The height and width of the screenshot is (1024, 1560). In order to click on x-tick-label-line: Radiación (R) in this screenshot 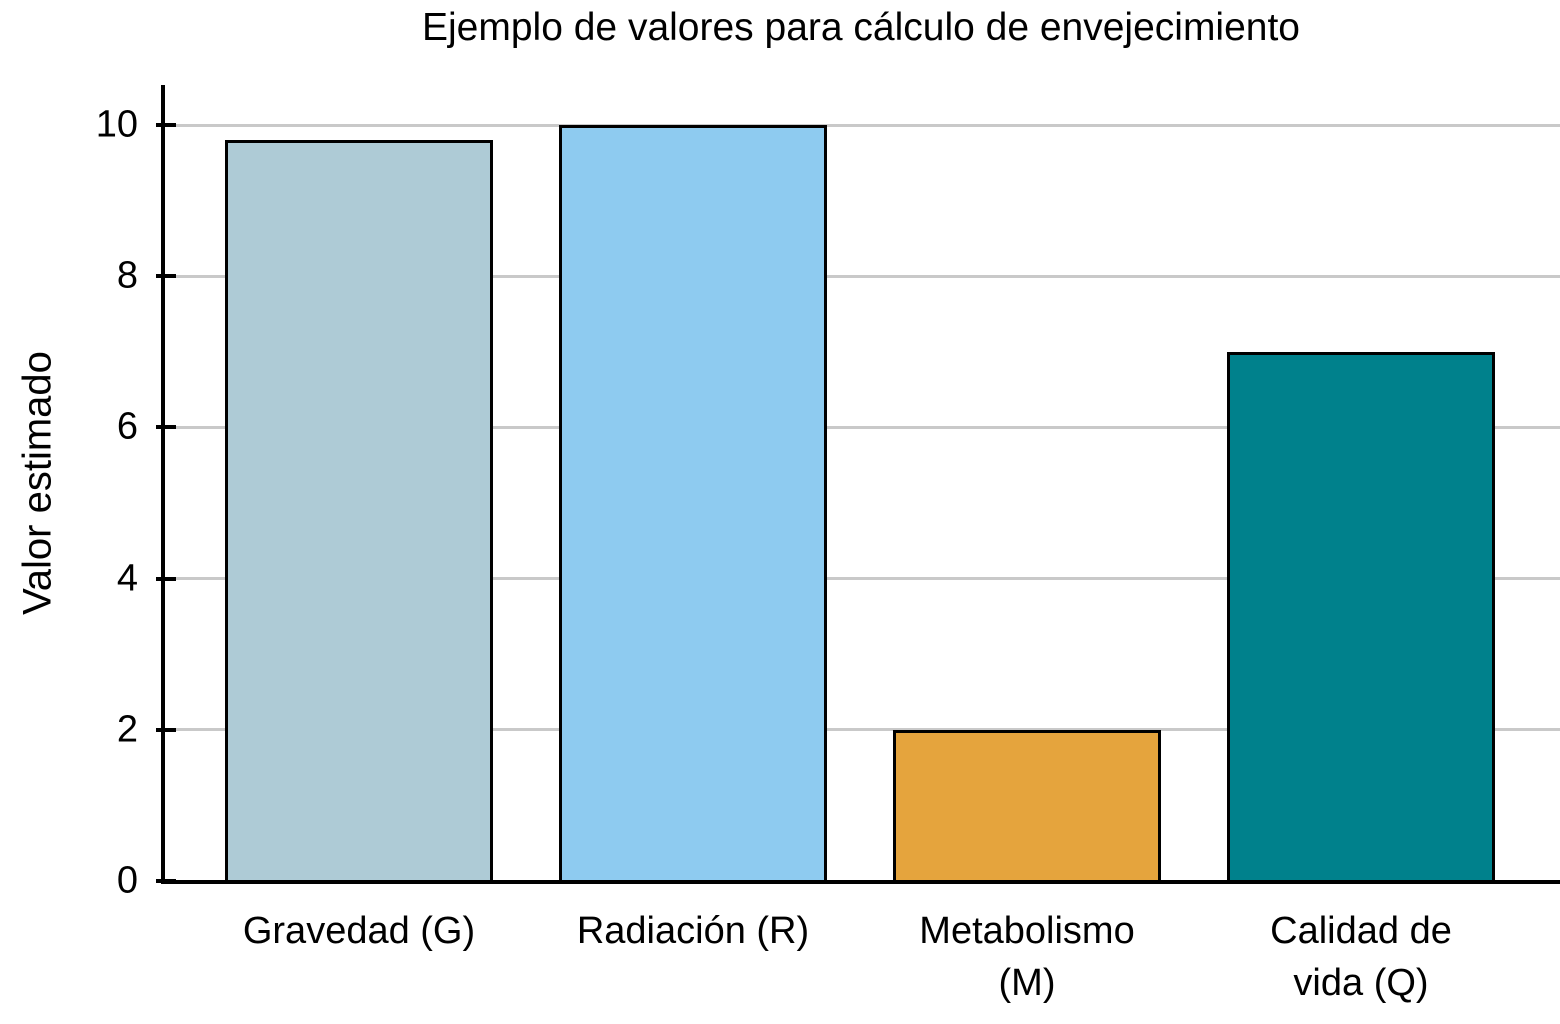, I will do `click(693, 931)`.